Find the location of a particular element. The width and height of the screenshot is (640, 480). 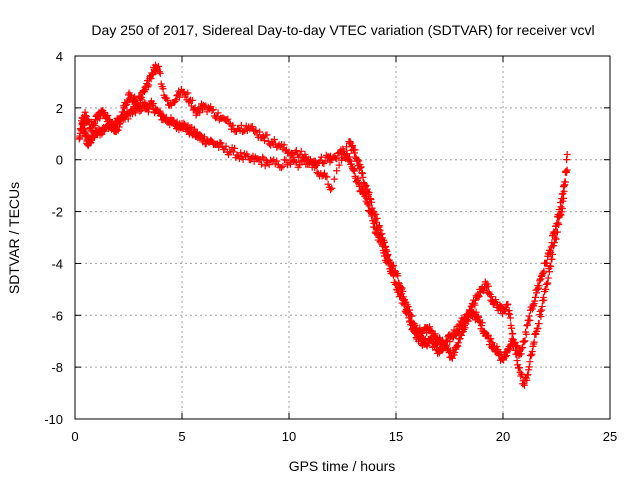

x-tick-label: 5 is located at coordinates (181, 436).